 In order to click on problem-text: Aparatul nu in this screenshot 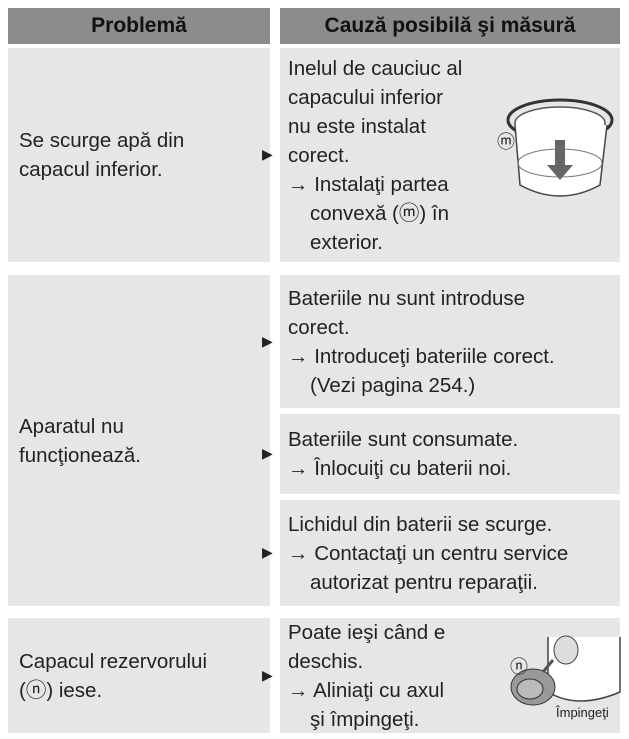, I will do `click(71, 426)`.